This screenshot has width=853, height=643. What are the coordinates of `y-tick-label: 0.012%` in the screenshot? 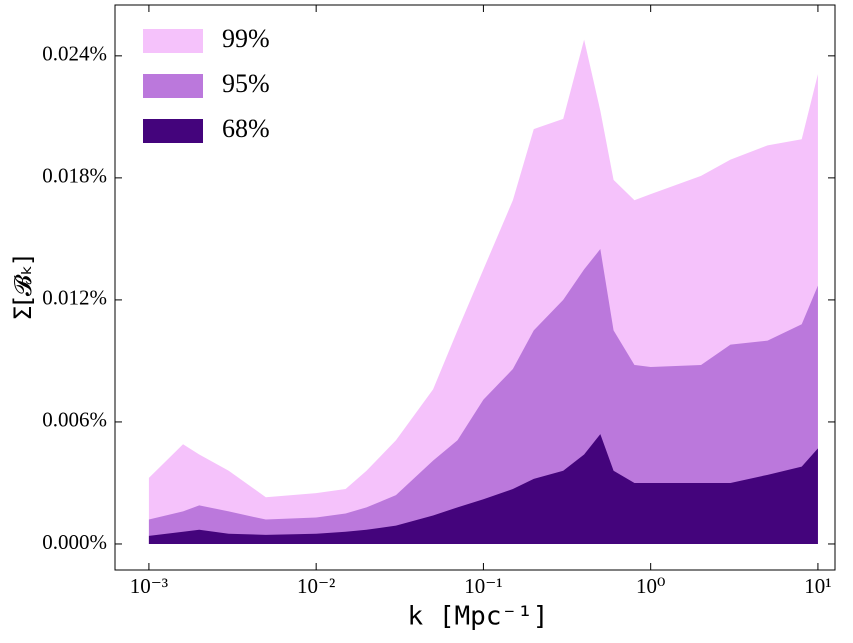 It's located at (74, 298).